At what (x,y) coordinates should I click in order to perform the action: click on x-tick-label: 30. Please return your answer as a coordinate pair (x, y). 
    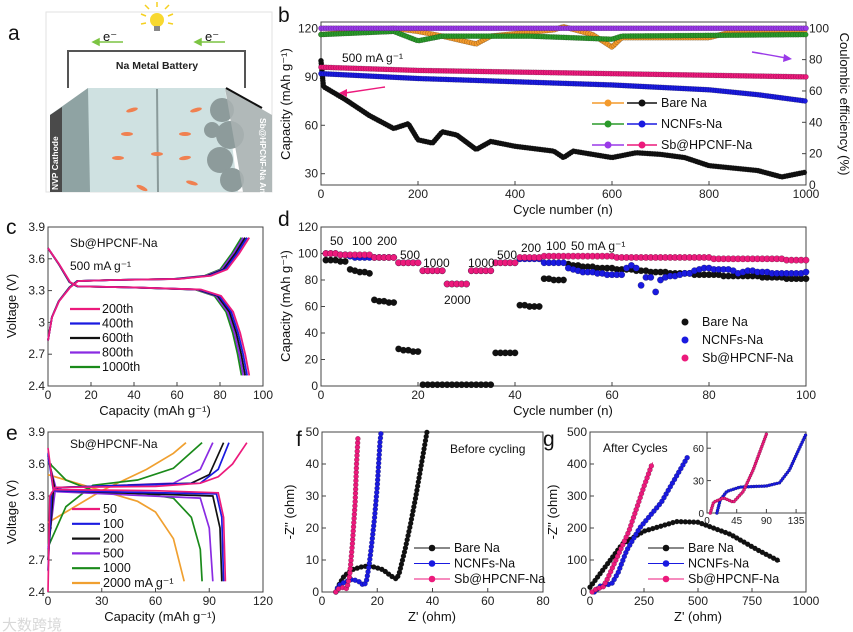
    Looking at the image, I should click on (102, 601).